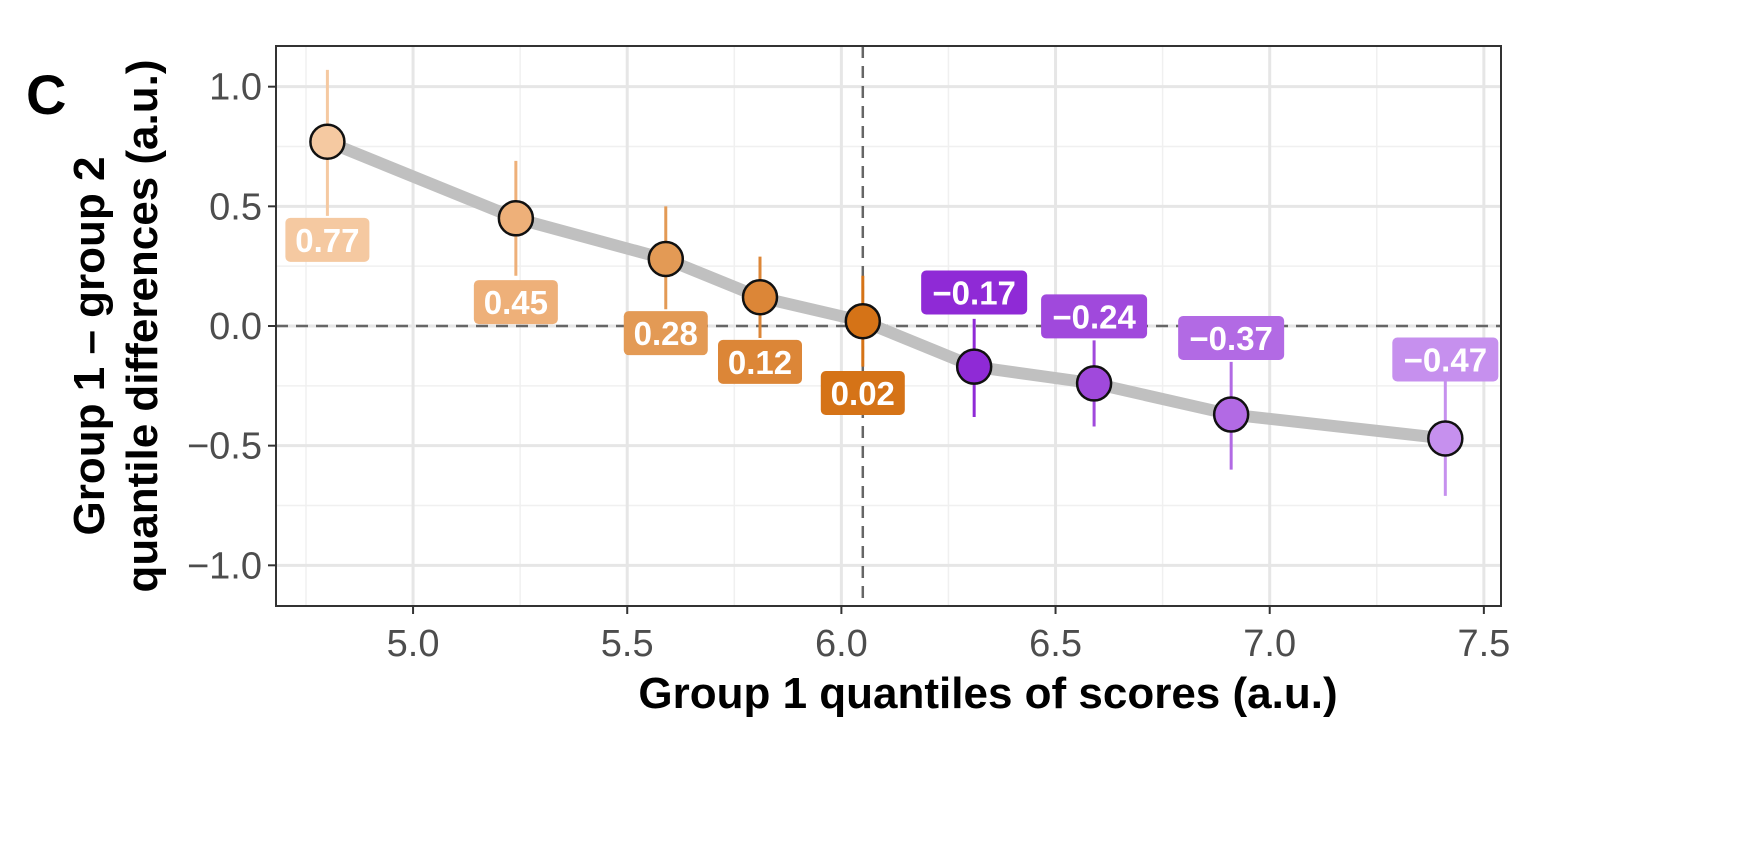  Describe the element at coordinates (1269, 644) in the screenshot. I see `x-tick-label: 7.0` at that location.